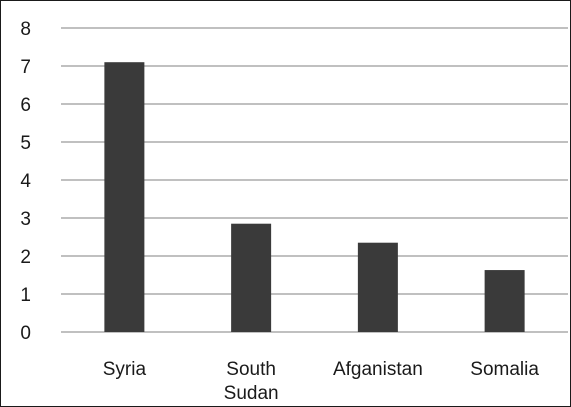 The height and width of the screenshot is (407, 571). Describe the element at coordinates (25, 29) in the screenshot. I see `y-tick-label: 8` at that location.